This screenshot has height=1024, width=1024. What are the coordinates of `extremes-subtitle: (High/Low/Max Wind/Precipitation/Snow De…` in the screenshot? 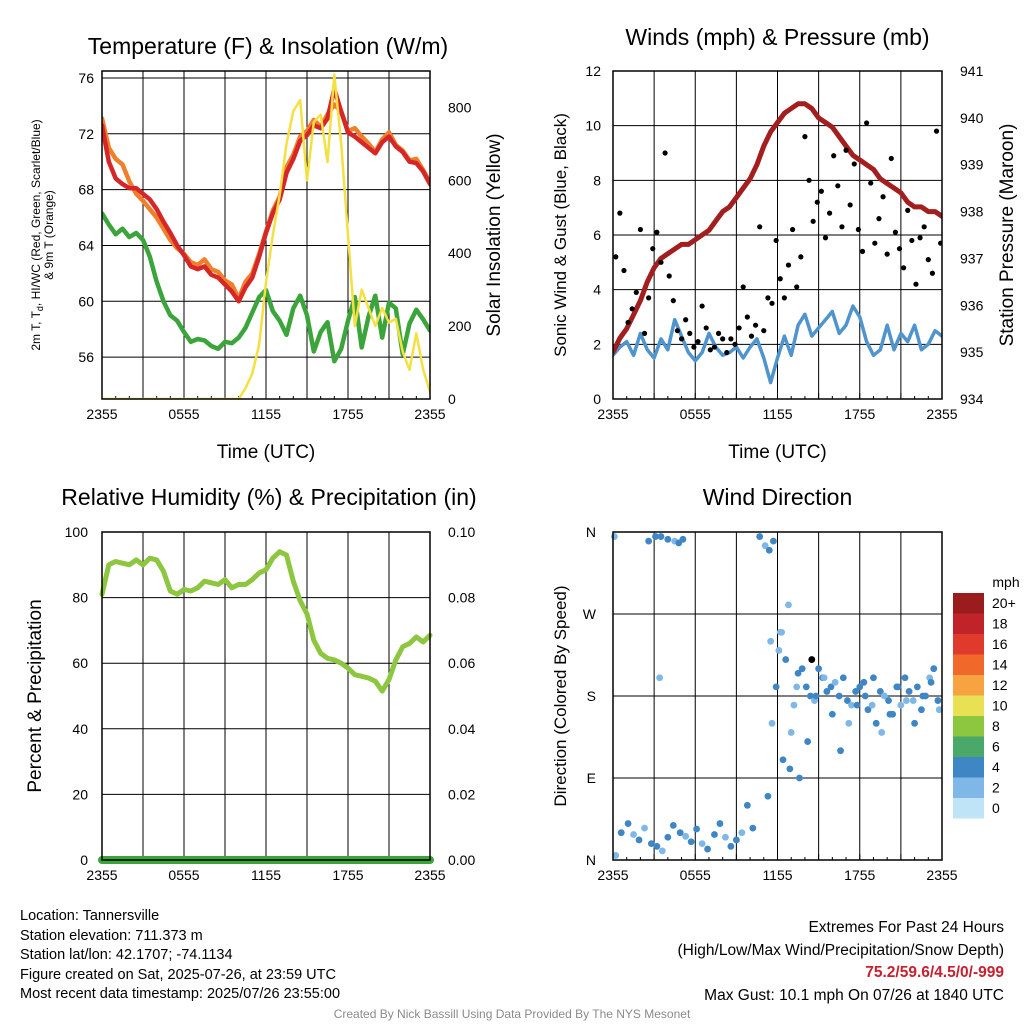 It's located at (841, 950).